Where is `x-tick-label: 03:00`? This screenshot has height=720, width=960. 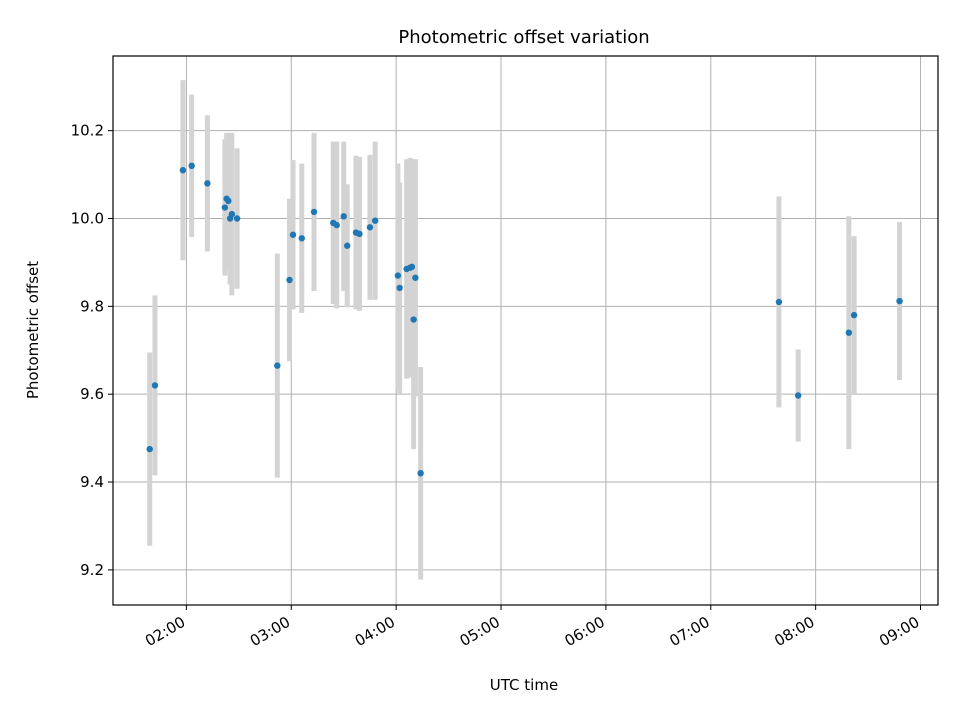 x-tick-label: 03:00 is located at coordinates (270, 631).